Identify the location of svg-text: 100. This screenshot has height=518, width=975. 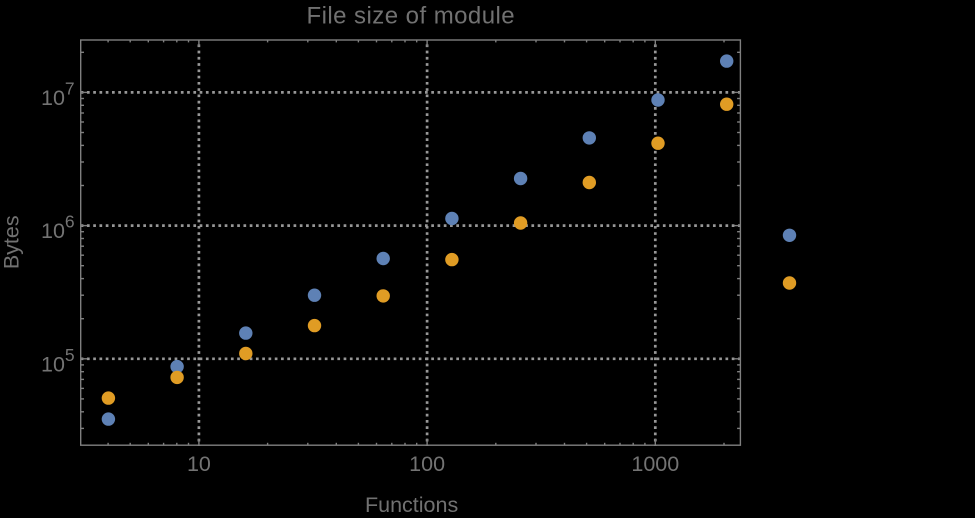
(427, 464).